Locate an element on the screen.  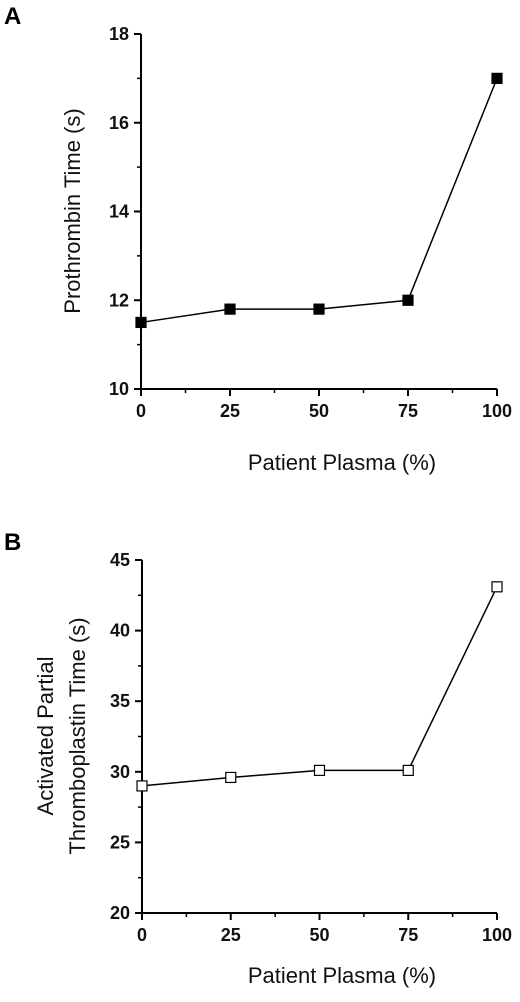
panel-b-letter: B is located at coordinates (12, 542).